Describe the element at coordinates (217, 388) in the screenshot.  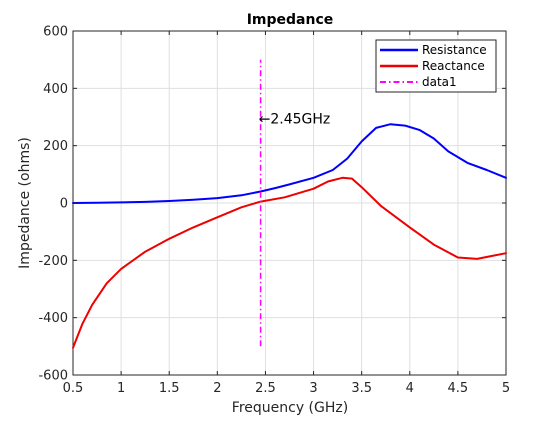
I see `x-tick-label: 2` at that location.